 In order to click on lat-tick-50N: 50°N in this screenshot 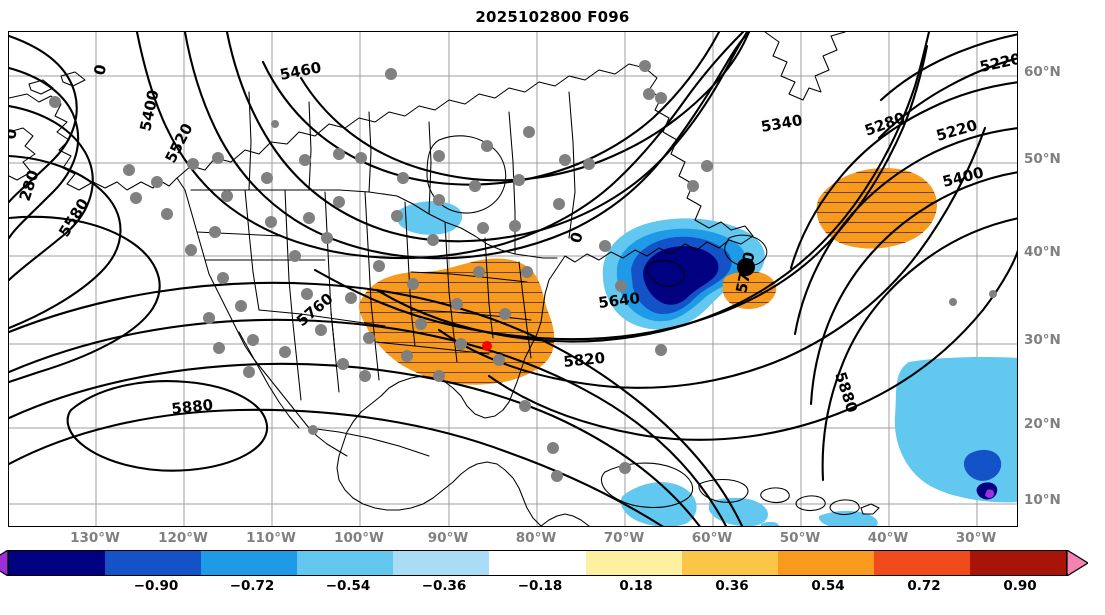, I will do `click(1042, 159)`.